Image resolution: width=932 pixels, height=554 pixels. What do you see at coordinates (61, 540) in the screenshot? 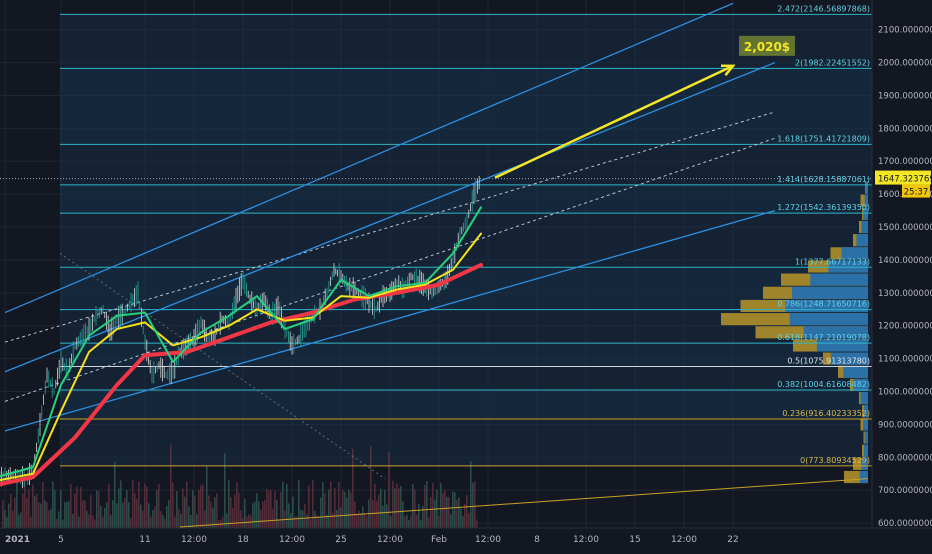
I see `x-tick-label: 5` at bounding box center [61, 540].